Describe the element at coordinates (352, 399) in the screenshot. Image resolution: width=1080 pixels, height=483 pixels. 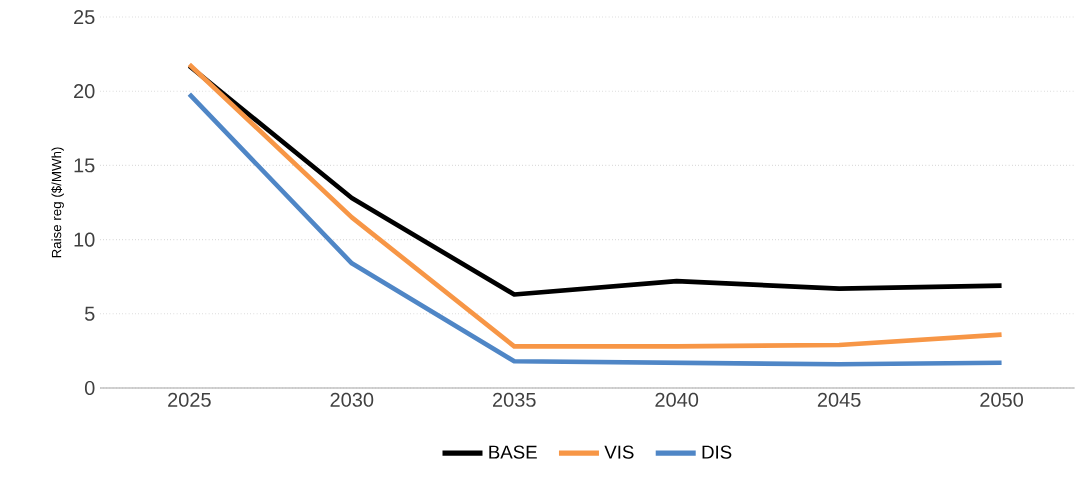
I see `x-tick-label: 2030` at that location.